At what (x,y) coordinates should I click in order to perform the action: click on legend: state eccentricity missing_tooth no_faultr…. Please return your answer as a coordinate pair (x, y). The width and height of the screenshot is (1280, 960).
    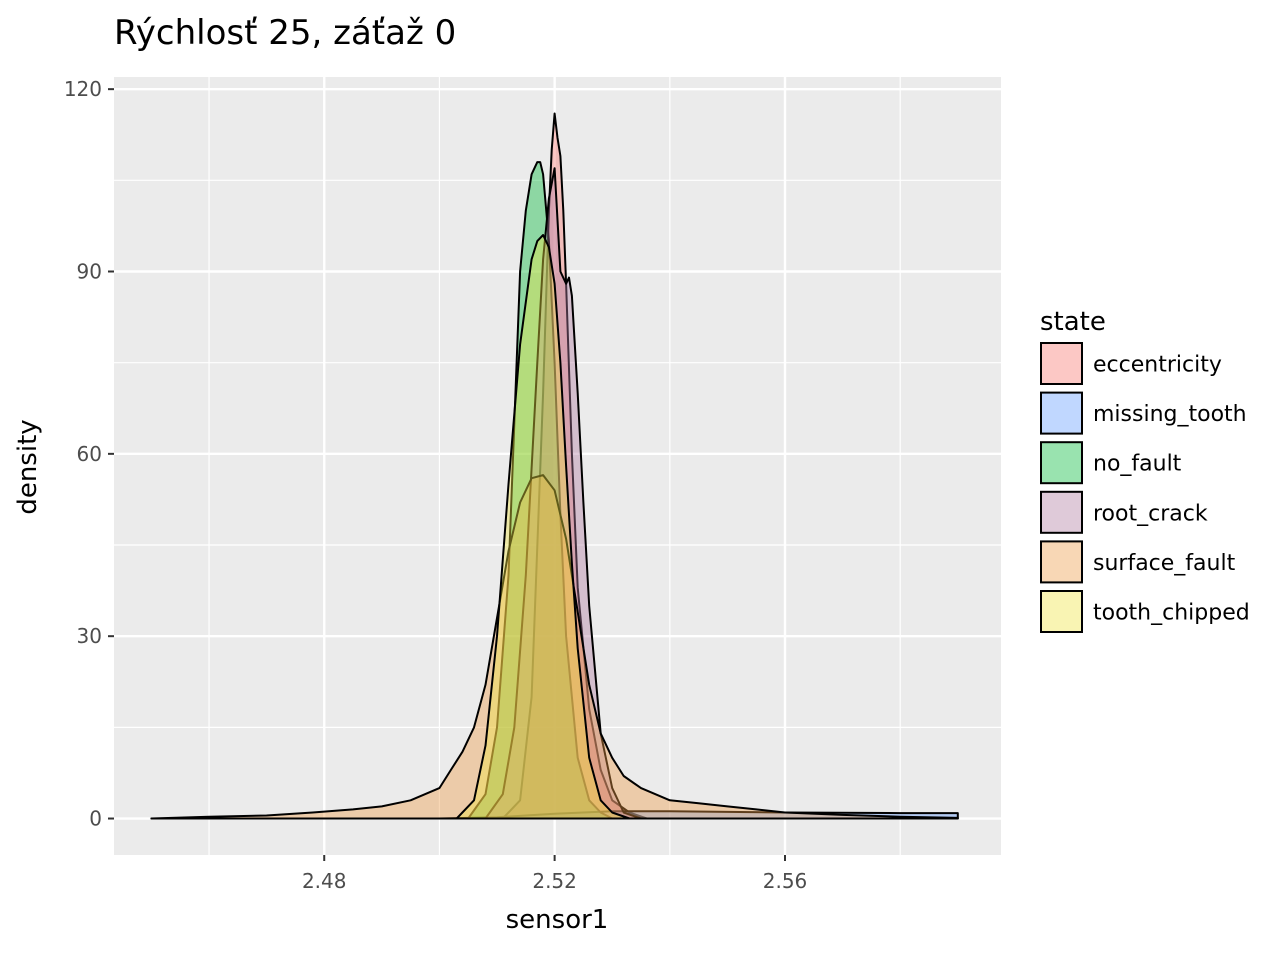
    Looking at the image, I should click on (1145, 470).